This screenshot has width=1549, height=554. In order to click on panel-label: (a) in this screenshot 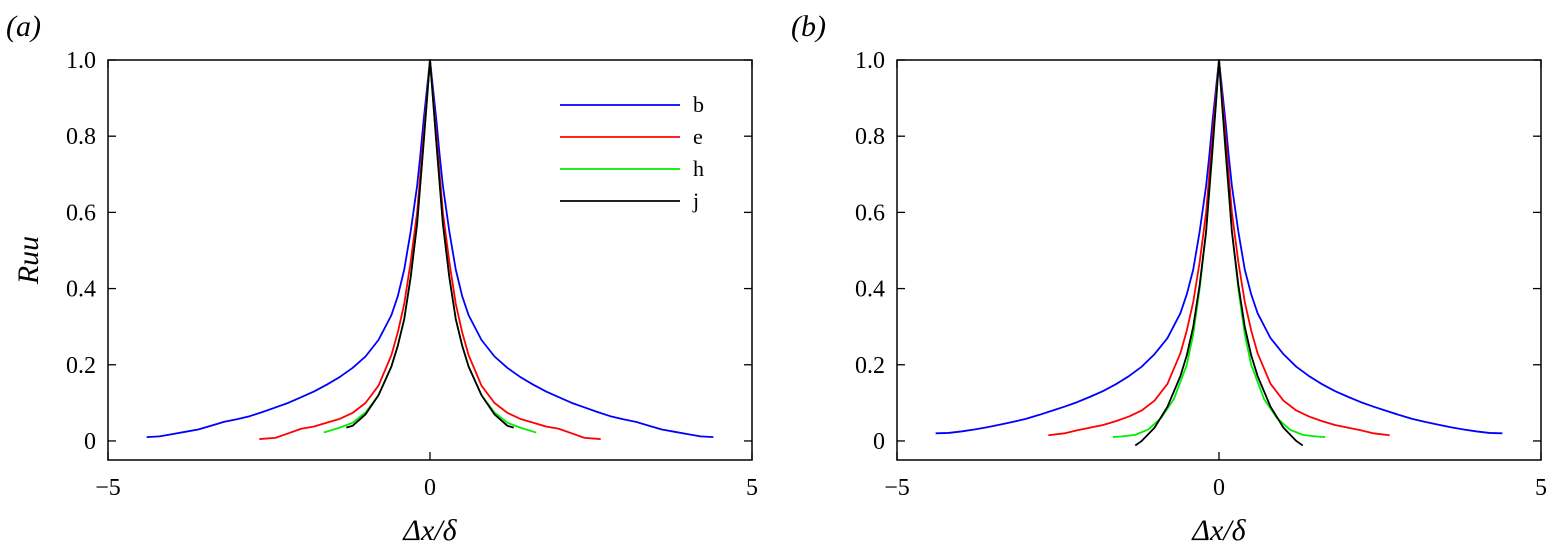, I will do `click(23, 26)`.